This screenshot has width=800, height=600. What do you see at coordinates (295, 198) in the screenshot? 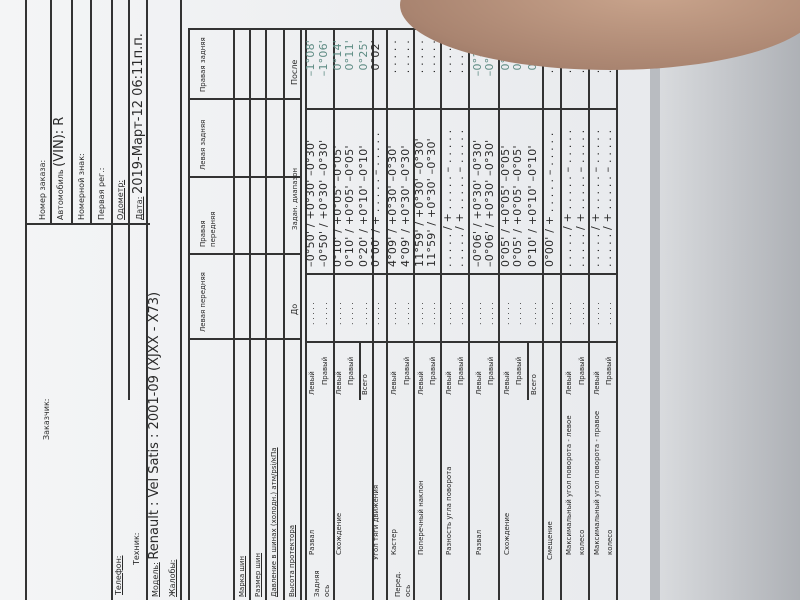
I see `spec-header: Задан. диапазон` at bounding box center [295, 198].